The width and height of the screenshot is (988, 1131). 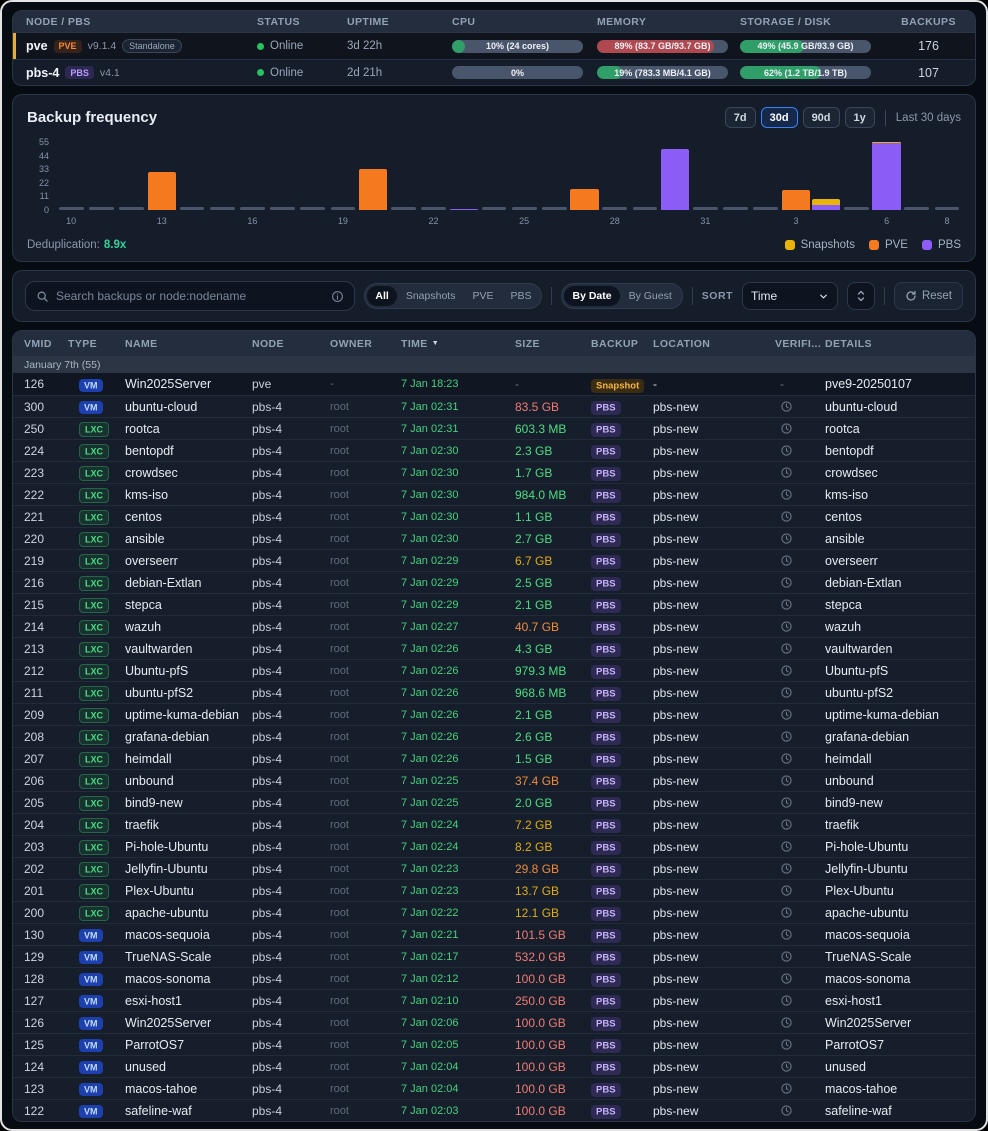 What do you see at coordinates (541, 670) in the screenshot?
I see `cell-size: 979.3 MB` at bounding box center [541, 670].